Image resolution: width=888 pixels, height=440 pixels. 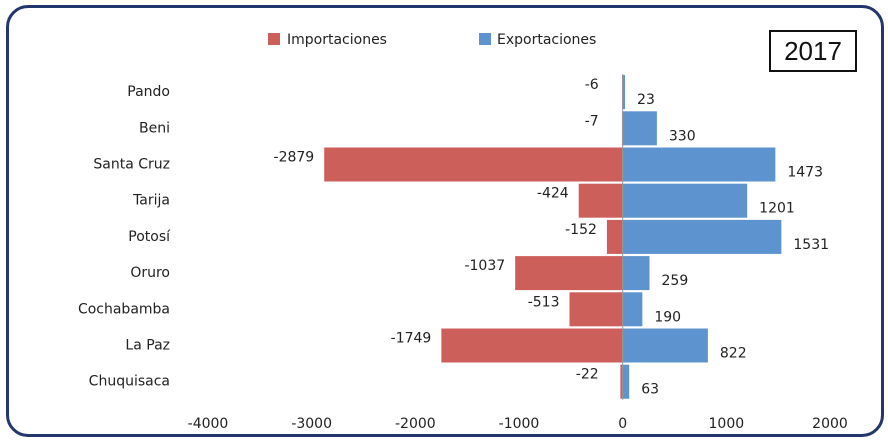 What do you see at coordinates (415, 424) in the screenshot?
I see `x-tick-label: -2000` at bounding box center [415, 424].